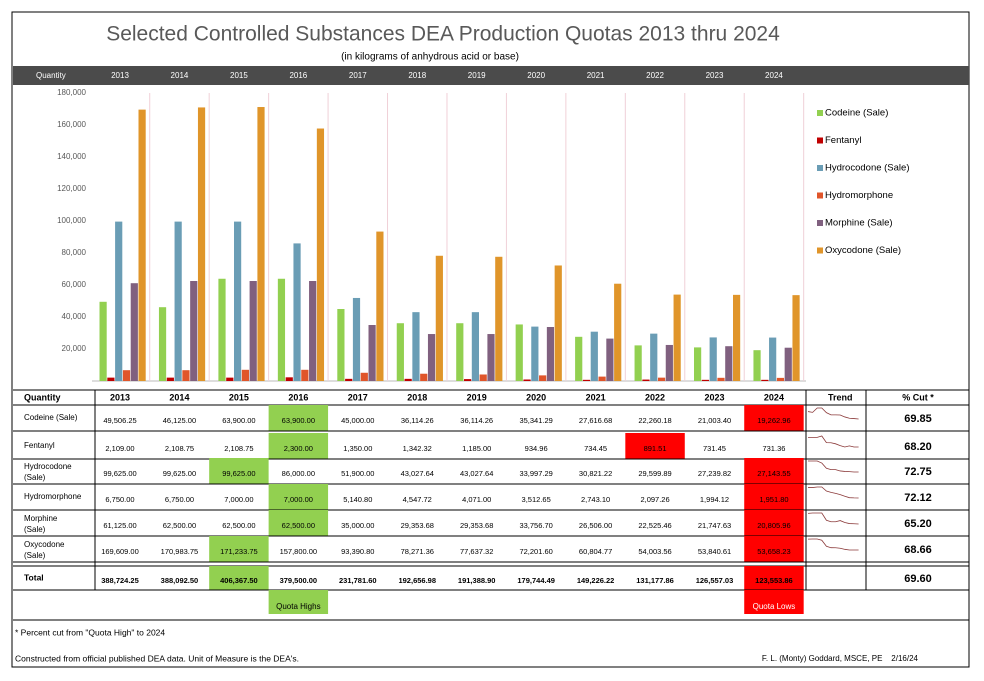 This screenshot has height=681, width=984. What do you see at coordinates (595, 420) in the screenshot?
I see `table-cell: 27,616.68` at bounding box center [595, 420].